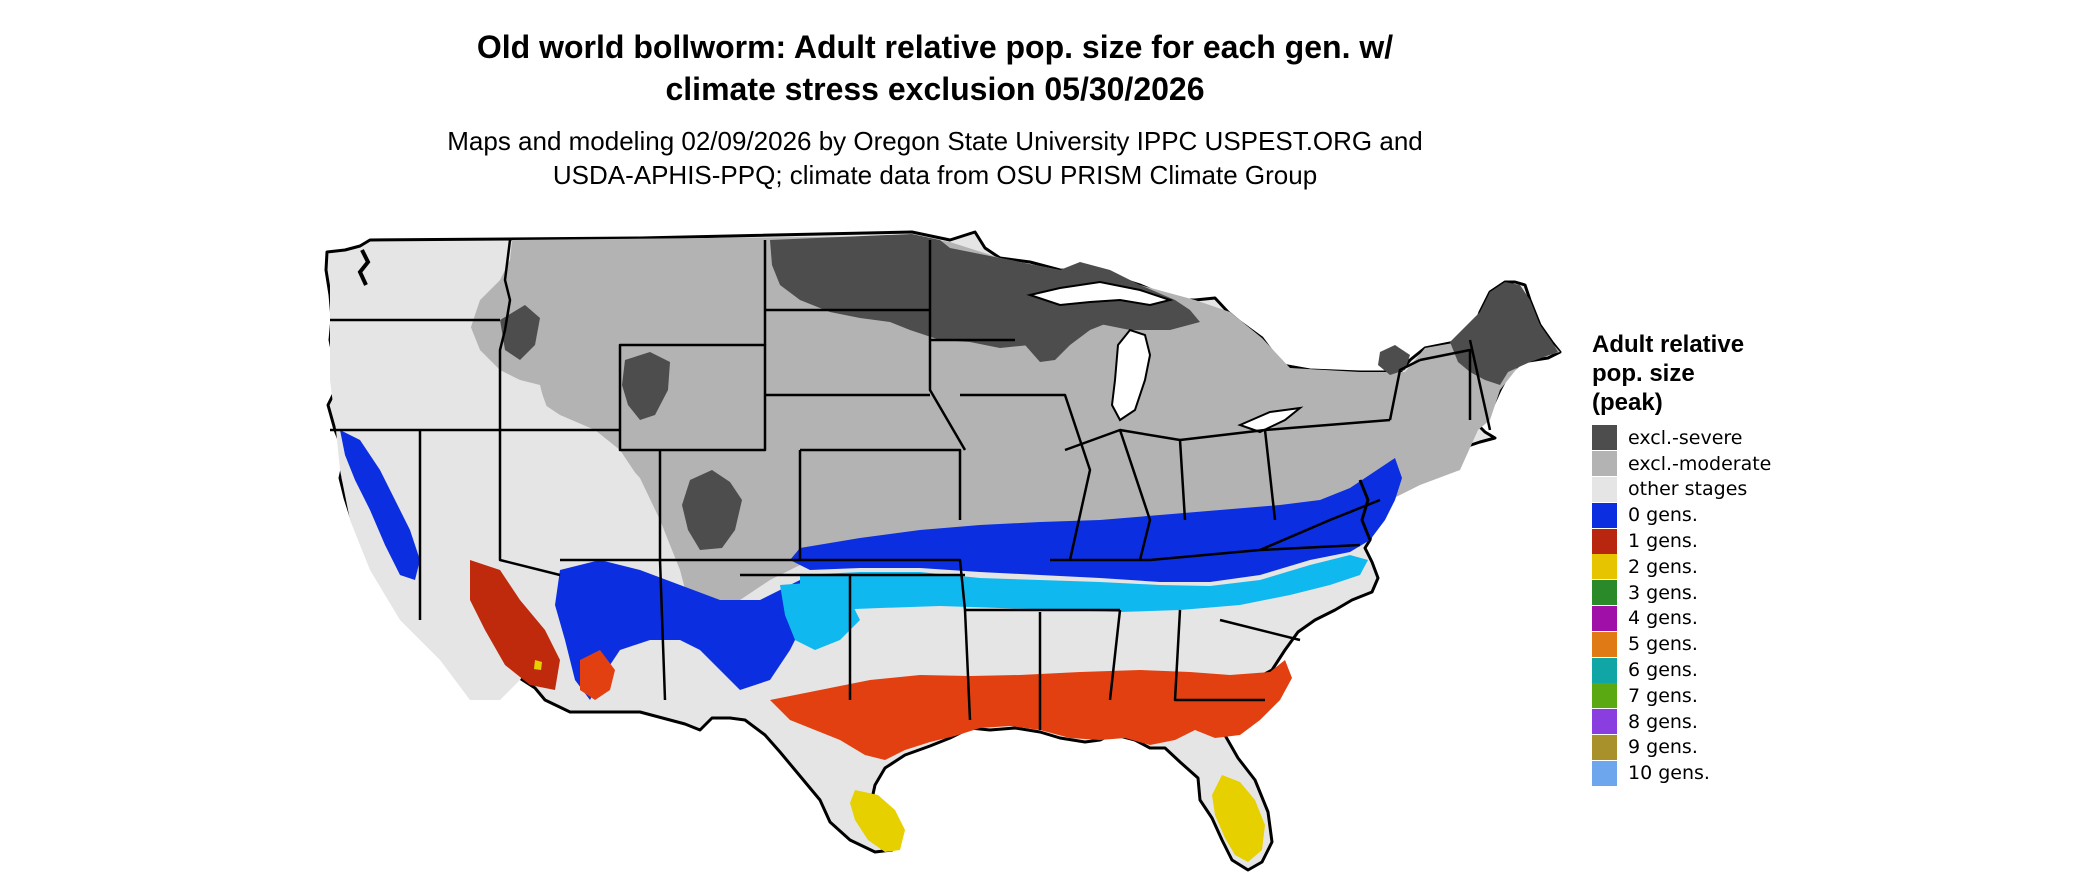 This screenshot has height=892, width=2100. Describe the element at coordinates (935, 89) in the screenshot. I see `title-line-2: climate stress exclusion 05/30/2026` at that location.